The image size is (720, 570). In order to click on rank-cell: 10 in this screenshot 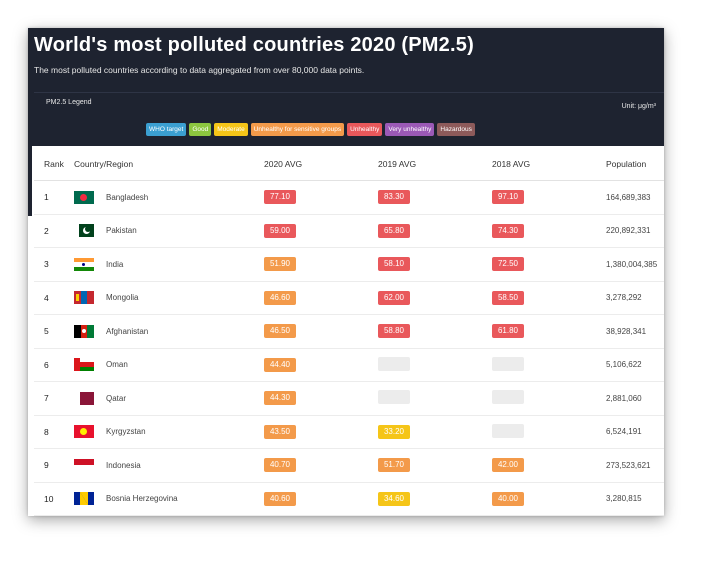, I will do `click(54, 499)`.